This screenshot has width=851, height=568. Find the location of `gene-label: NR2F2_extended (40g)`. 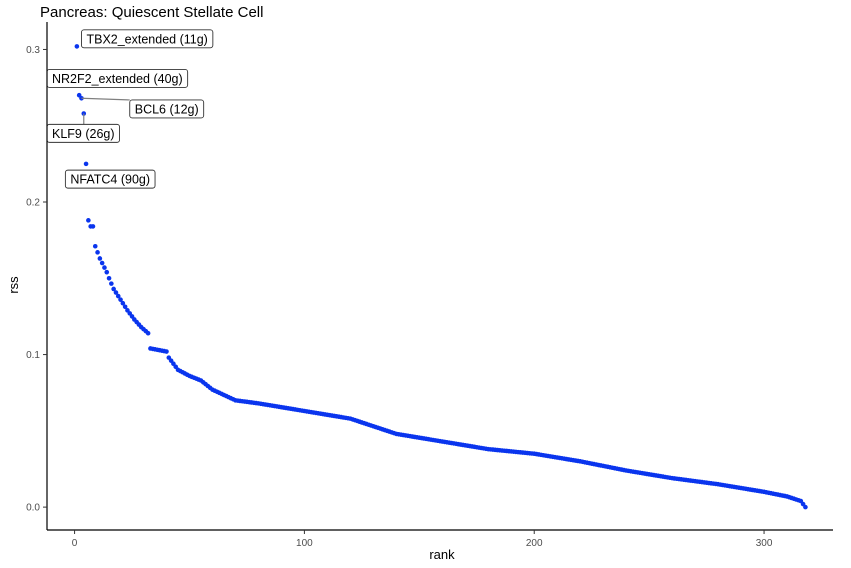

gene-label: NR2F2_extended (40g) is located at coordinates (117, 78).